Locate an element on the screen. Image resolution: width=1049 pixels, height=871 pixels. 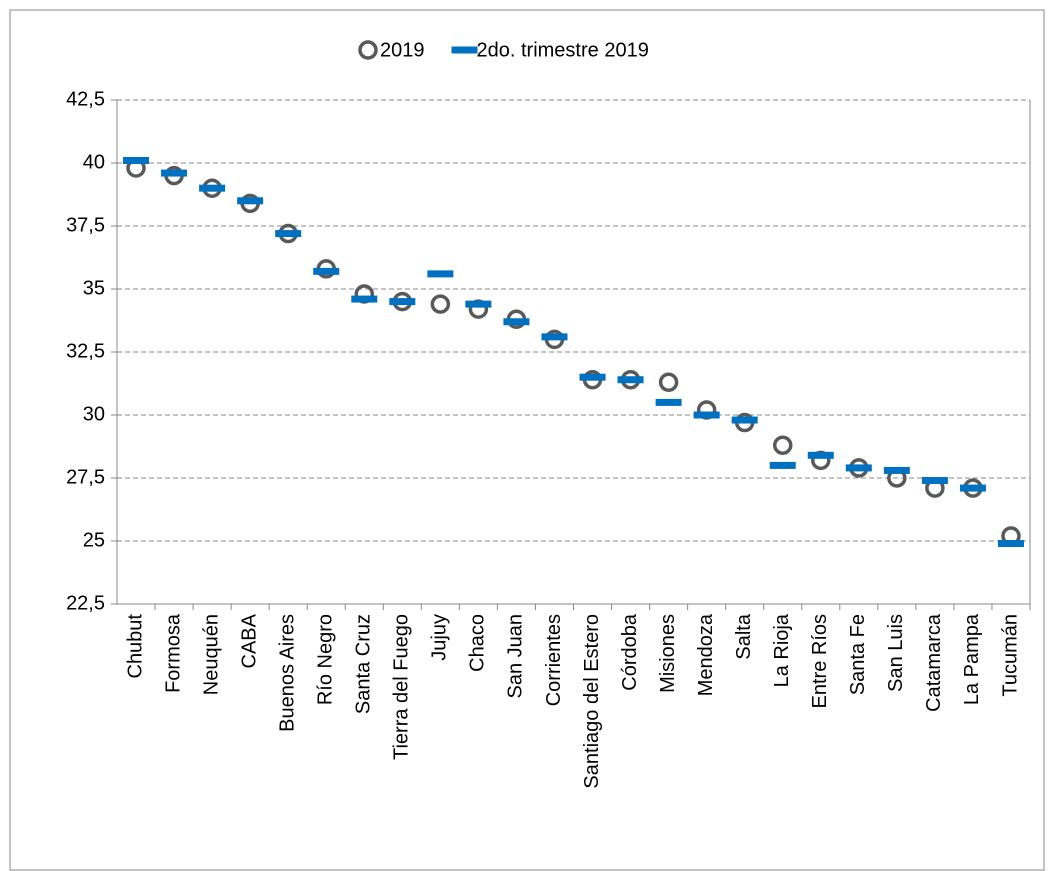
y-tick-label: 25 is located at coordinates (94, 540).